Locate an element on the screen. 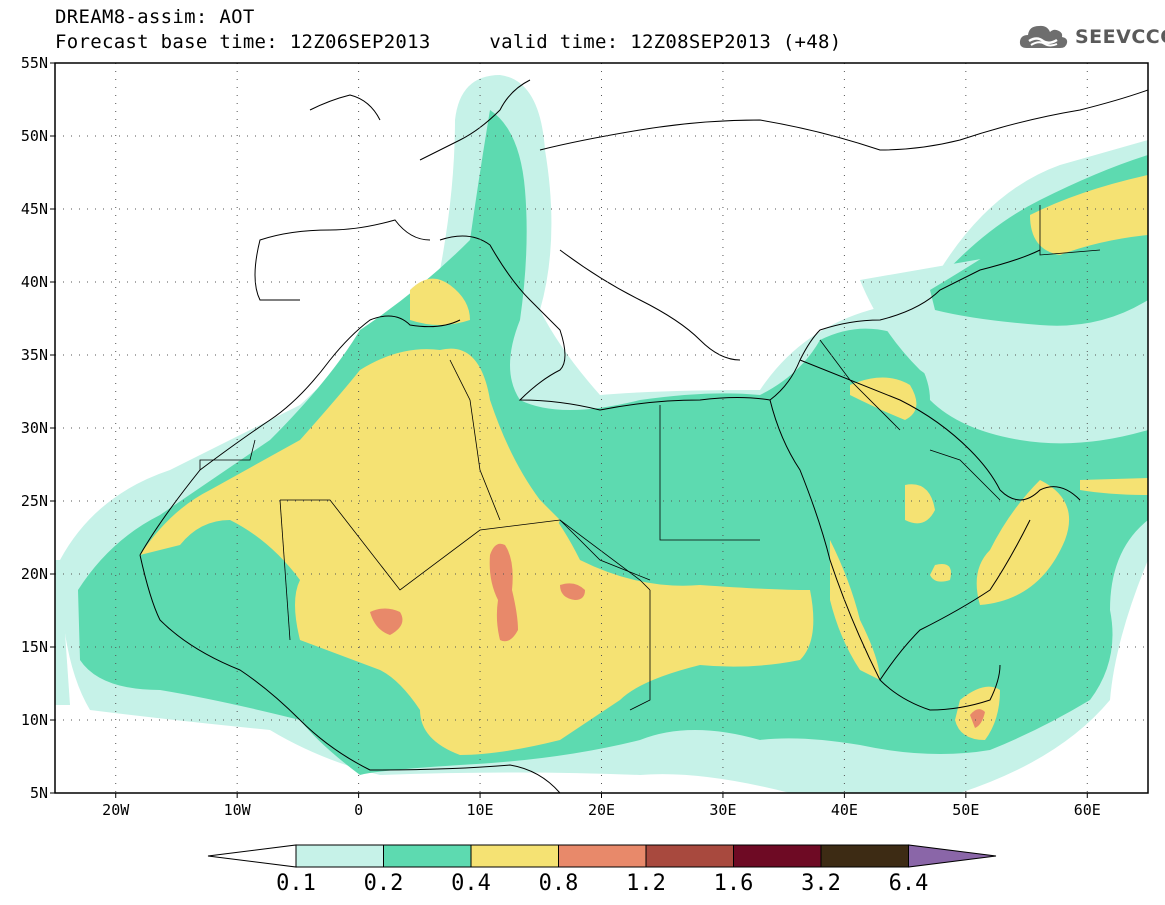 The width and height of the screenshot is (1165, 905). colorbar-label: 0.4 is located at coordinates (471, 883).